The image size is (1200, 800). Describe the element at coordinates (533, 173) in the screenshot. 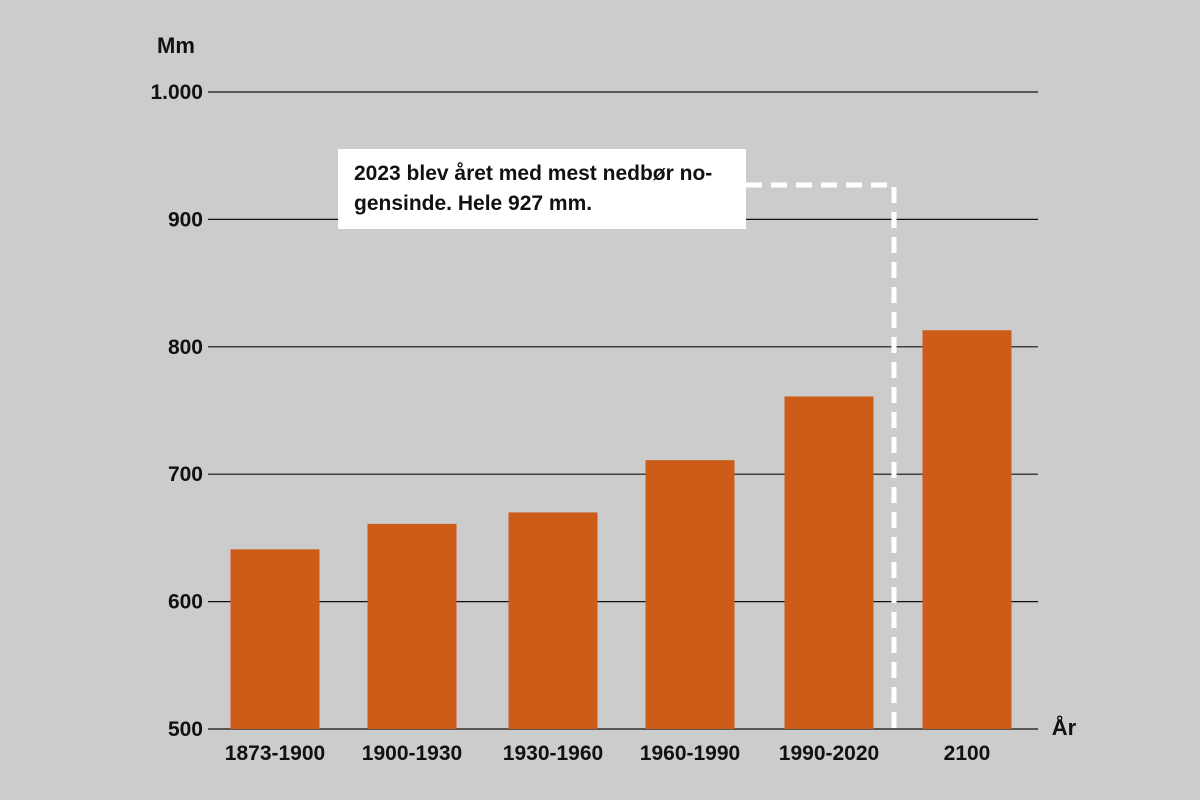

I see `annotation-line-1: 2023 blev året med mest nedbør no-` at that location.